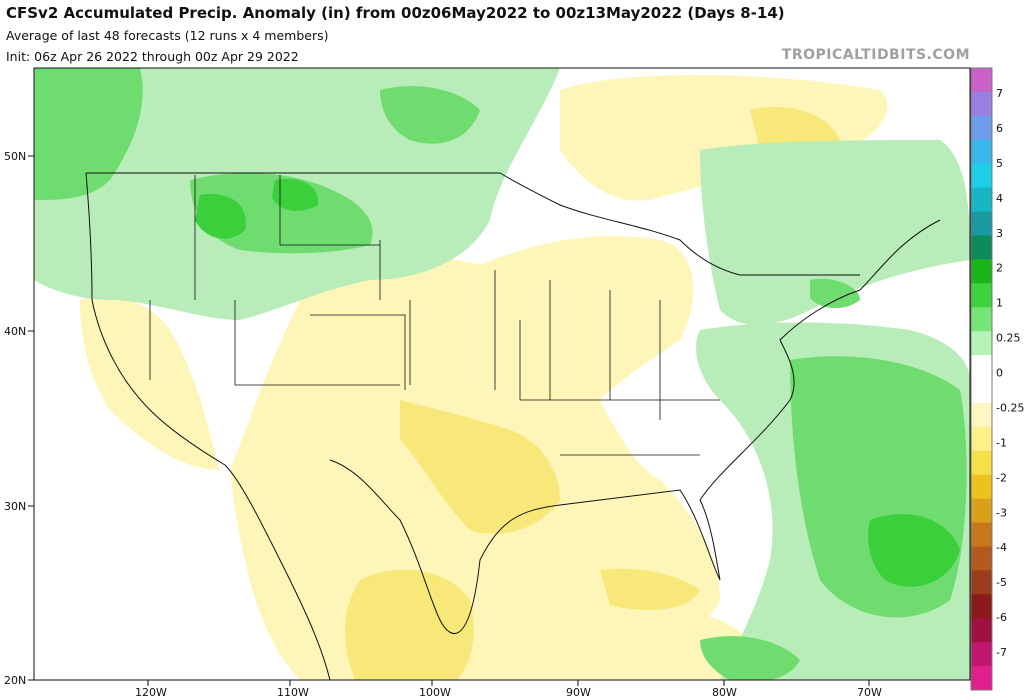 This screenshot has height=700, width=1024. What do you see at coordinates (1010, 373) in the screenshot?
I see `colorbar-labels: 7 6 5 4 3 2 1 0.25 0 -0.25 -1 -2 -3 -4 -5 -6 -7` at bounding box center [1010, 373].